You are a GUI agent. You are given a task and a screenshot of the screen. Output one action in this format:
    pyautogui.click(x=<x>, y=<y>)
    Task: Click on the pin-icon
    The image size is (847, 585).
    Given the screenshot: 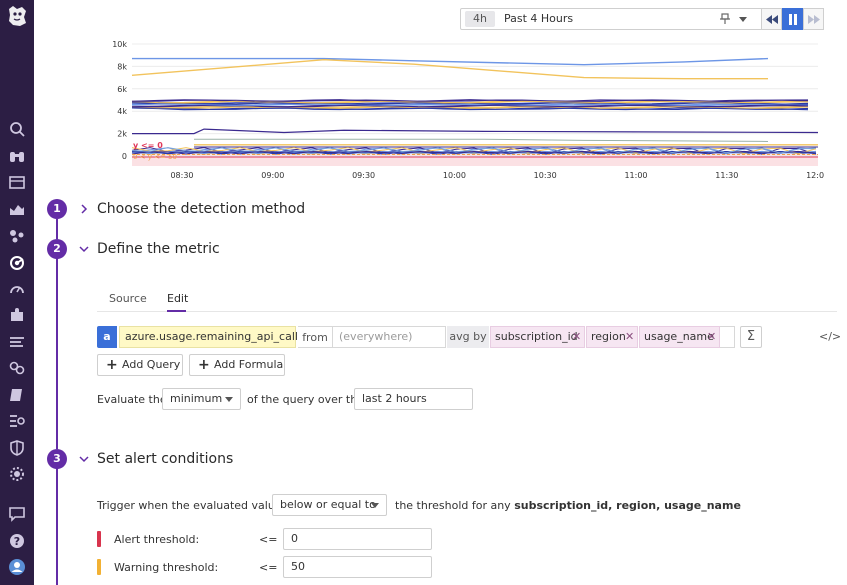 What is the action you would take?
    pyautogui.click(x=725, y=19)
    